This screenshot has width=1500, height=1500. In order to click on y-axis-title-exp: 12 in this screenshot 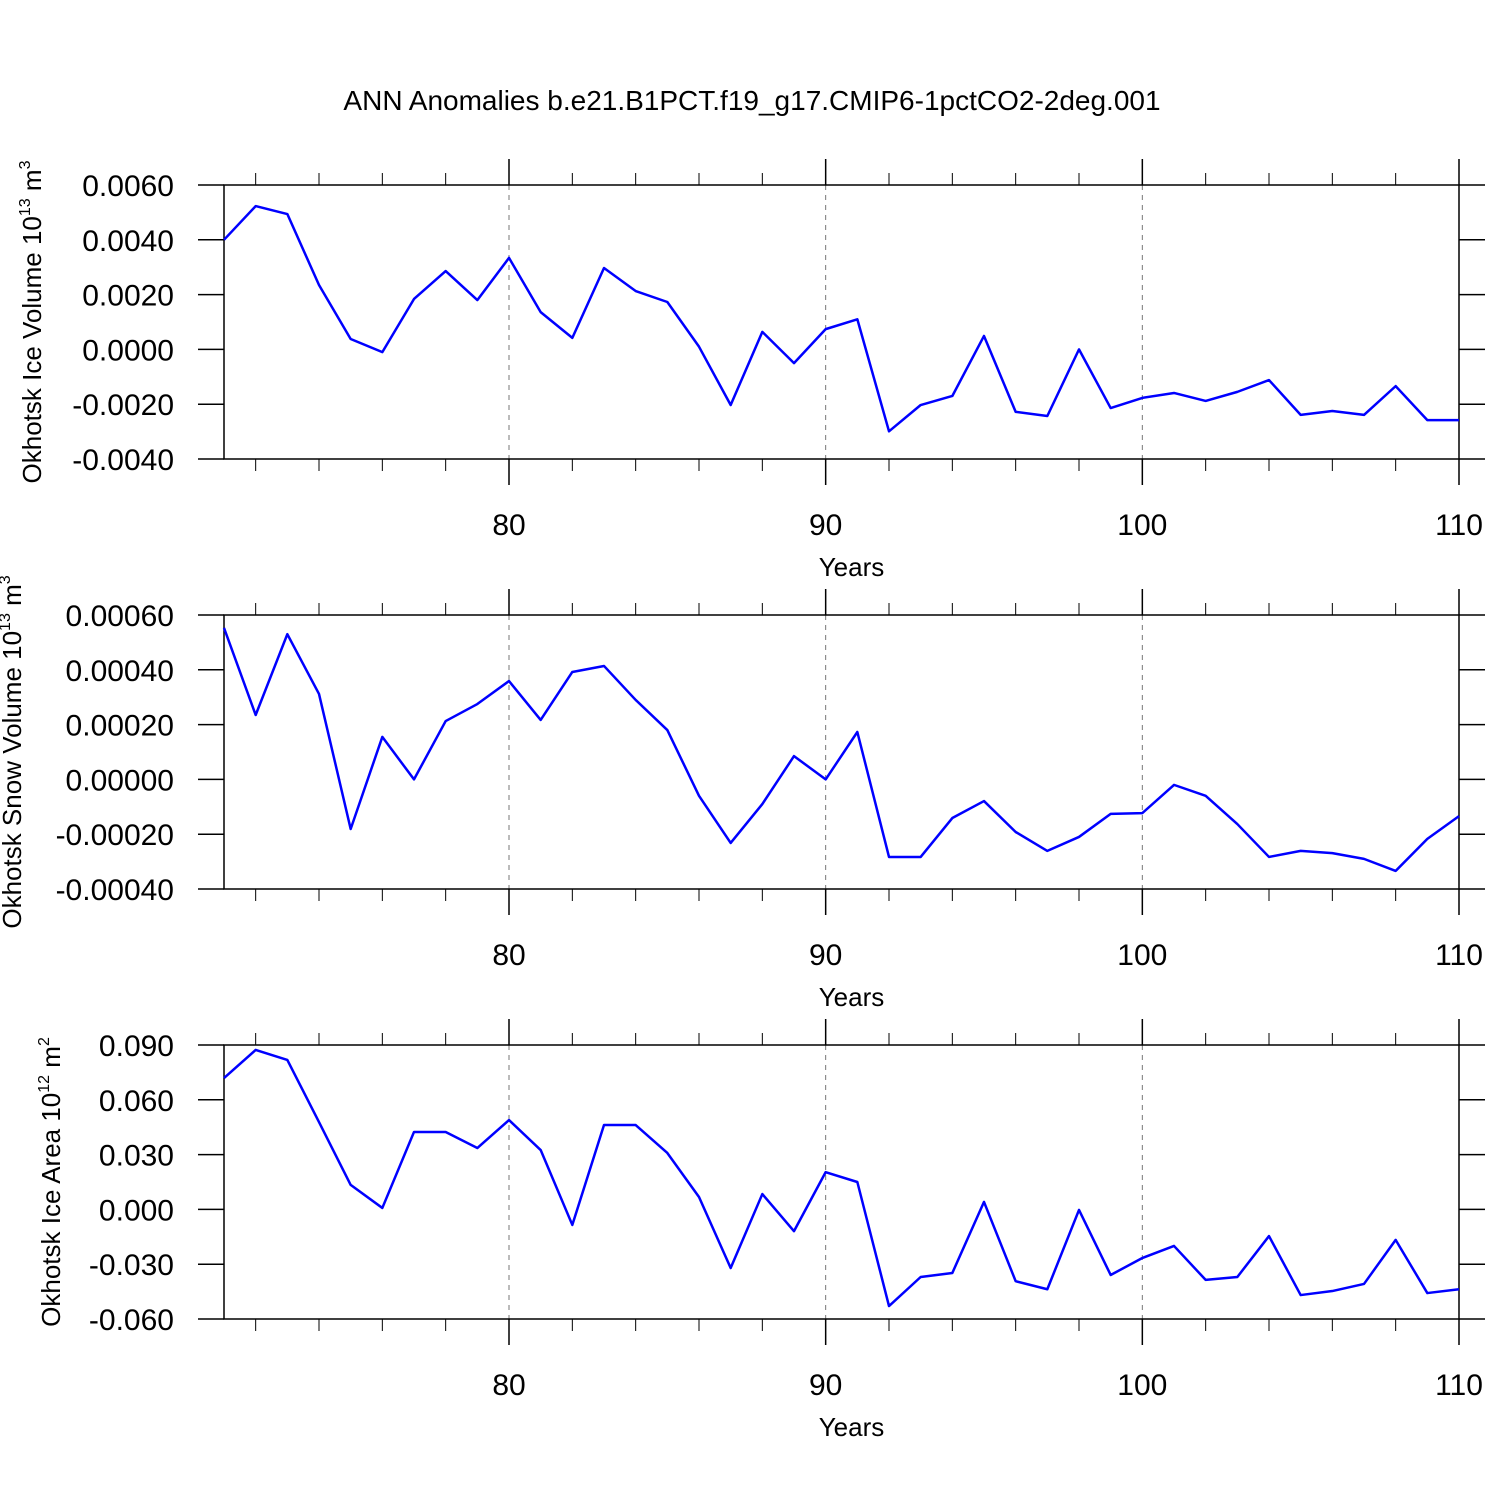, I will do `click(44, 1084)`.